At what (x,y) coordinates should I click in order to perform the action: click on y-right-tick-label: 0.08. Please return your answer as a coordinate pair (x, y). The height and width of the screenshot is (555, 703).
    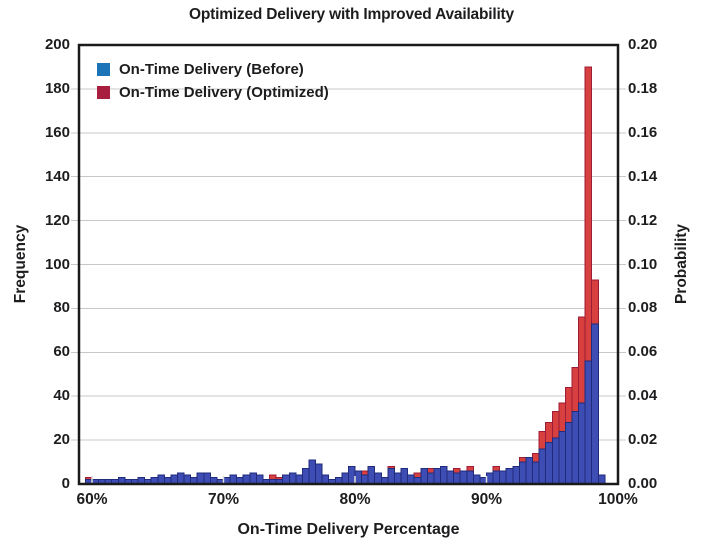
    Looking at the image, I should click on (643, 308).